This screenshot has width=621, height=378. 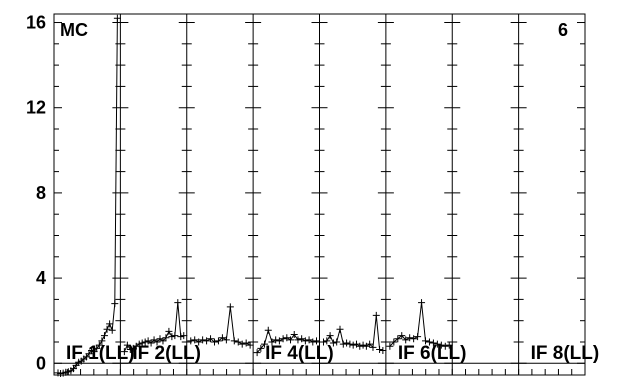 I want to click on panel-label: IF 6(LL), so click(x=432, y=353).